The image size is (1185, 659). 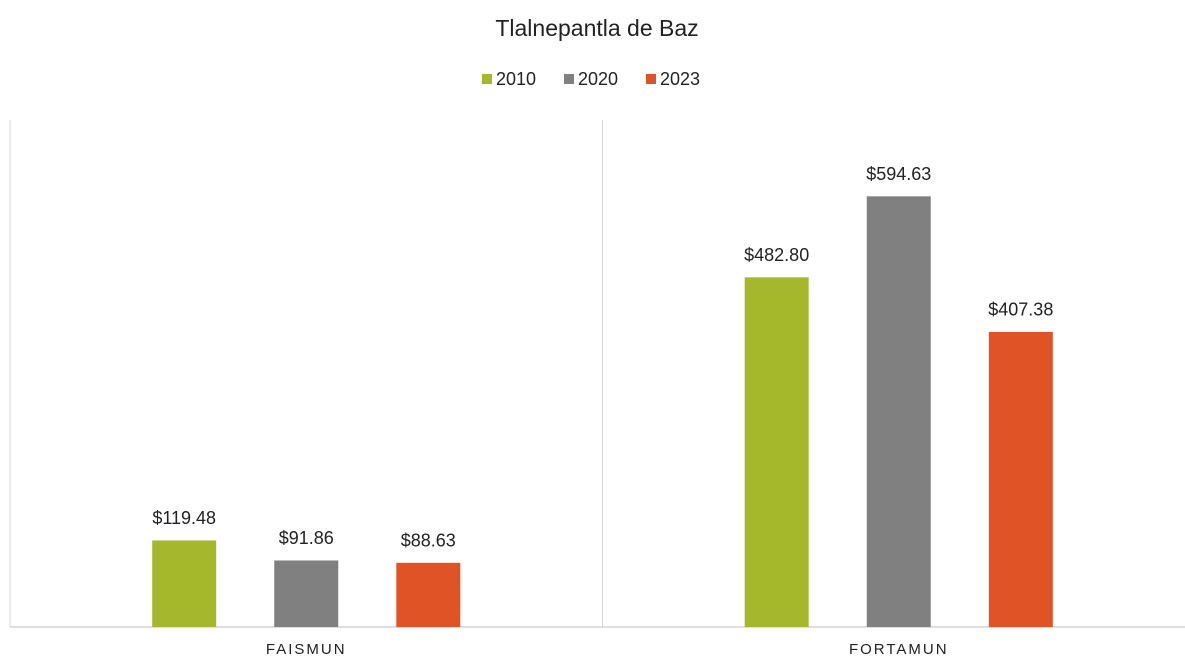 I want to click on data-label: $407.38, so click(x=1020, y=310).